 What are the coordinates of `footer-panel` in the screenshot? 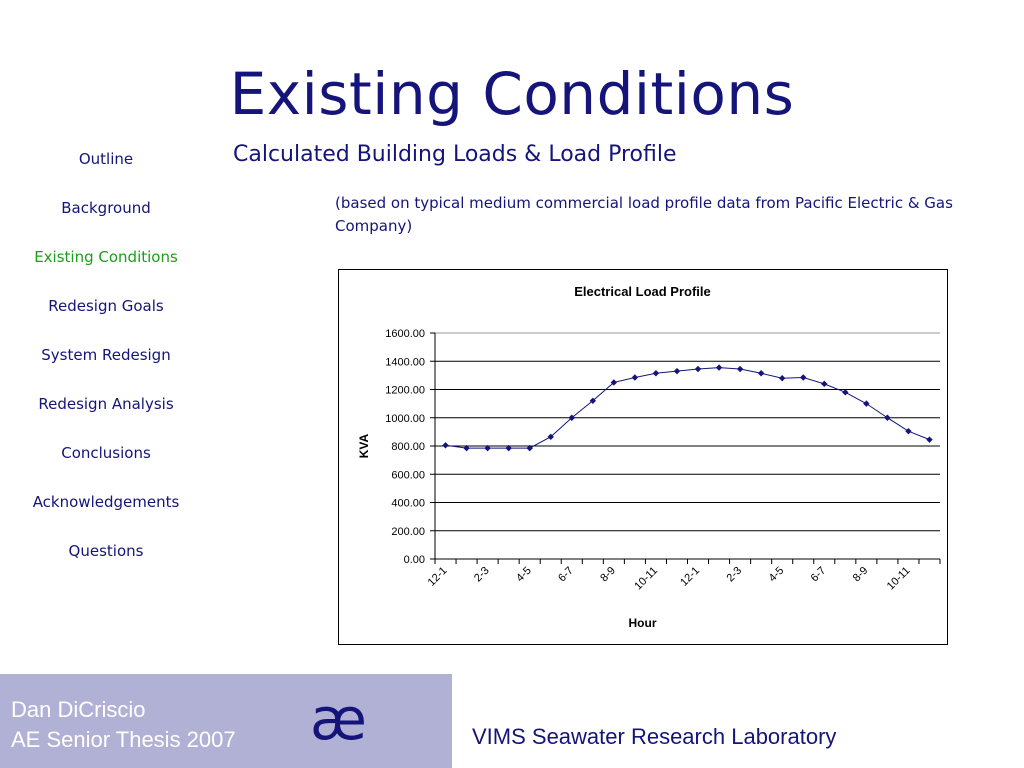 It's located at (226, 721).